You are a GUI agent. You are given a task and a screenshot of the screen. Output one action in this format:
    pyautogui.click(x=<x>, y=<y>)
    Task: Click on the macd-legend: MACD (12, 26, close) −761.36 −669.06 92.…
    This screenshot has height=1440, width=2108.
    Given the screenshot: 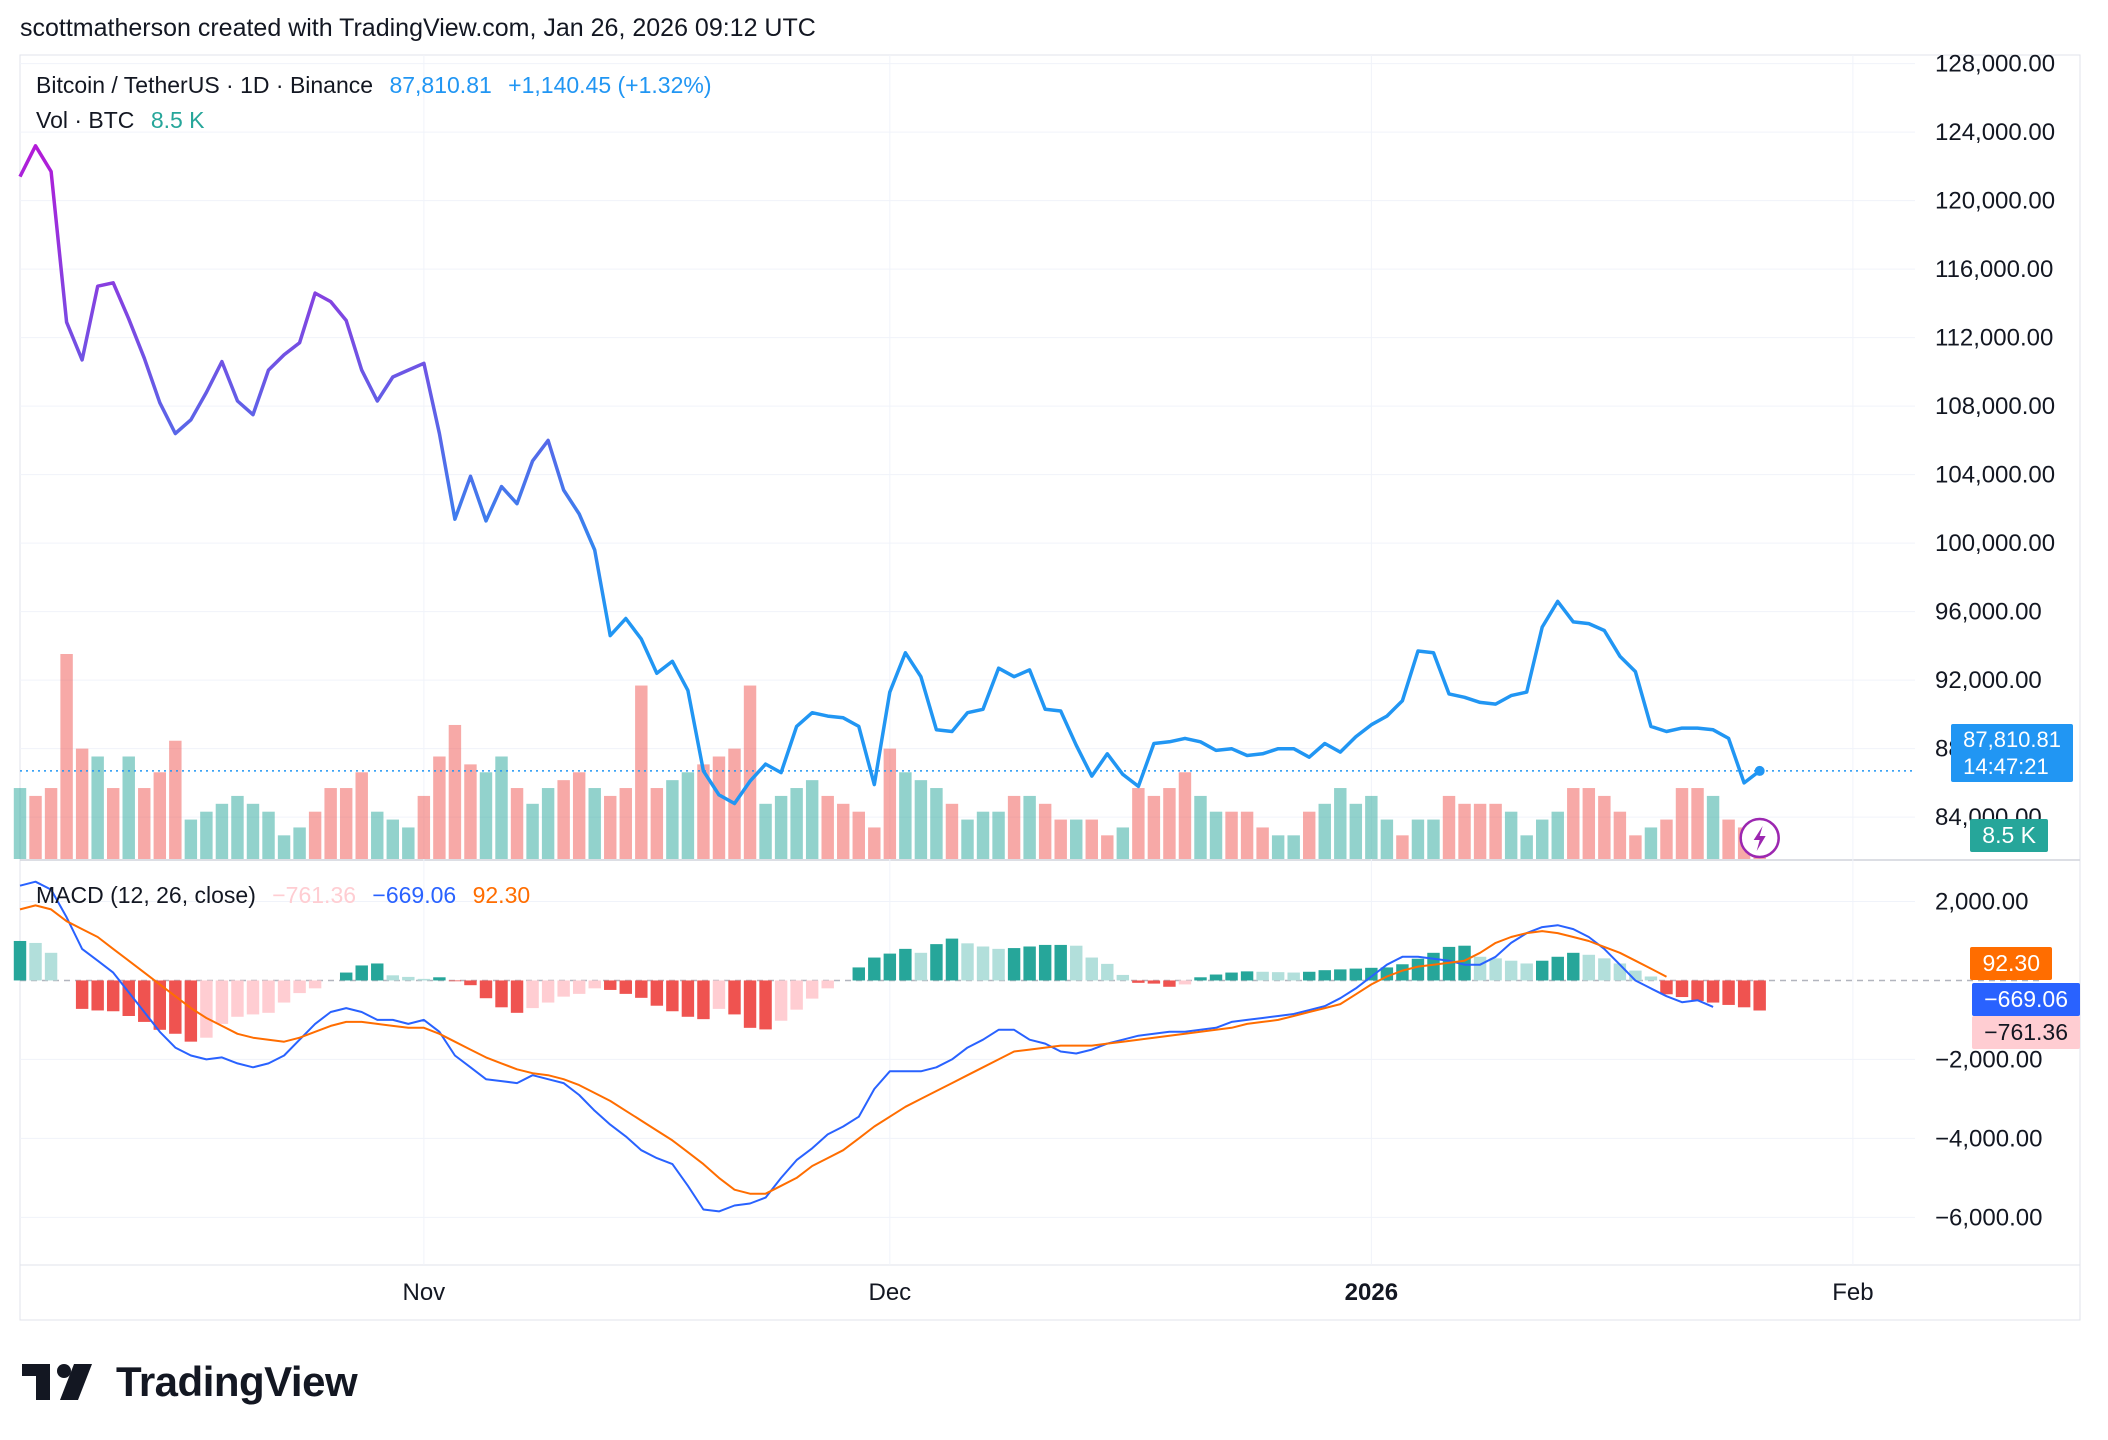 What is the action you would take?
    pyautogui.click(x=288, y=895)
    